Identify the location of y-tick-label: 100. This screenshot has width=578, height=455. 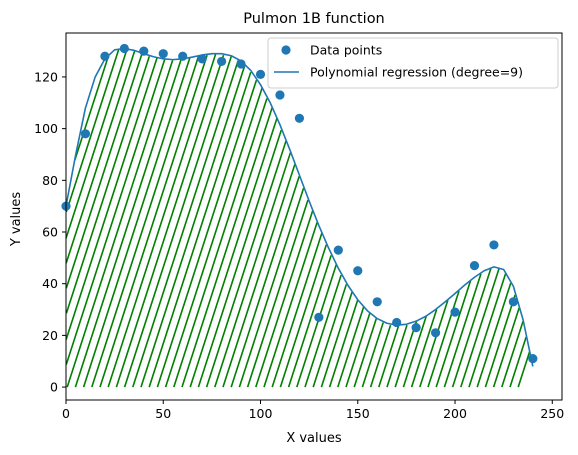
(46, 128).